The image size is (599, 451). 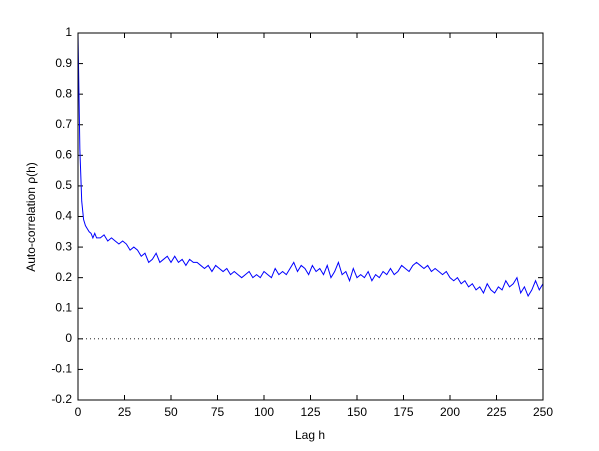 What do you see at coordinates (171, 412) in the screenshot?
I see `x-tick-label: 50` at bounding box center [171, 412].